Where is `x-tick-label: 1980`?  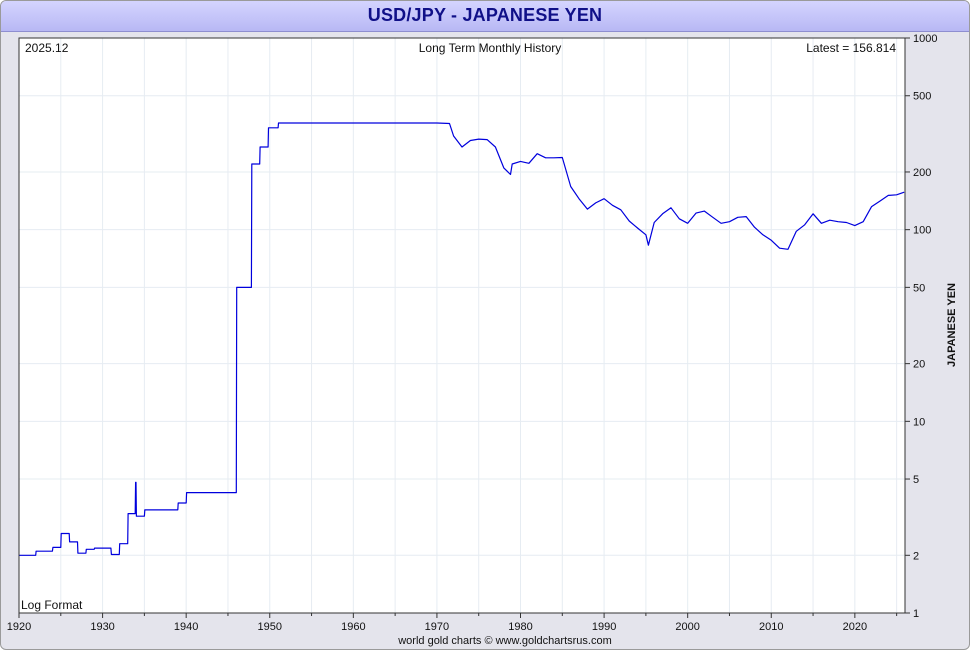 x-tick-label: 1980 is located at coordinates (520, 627).